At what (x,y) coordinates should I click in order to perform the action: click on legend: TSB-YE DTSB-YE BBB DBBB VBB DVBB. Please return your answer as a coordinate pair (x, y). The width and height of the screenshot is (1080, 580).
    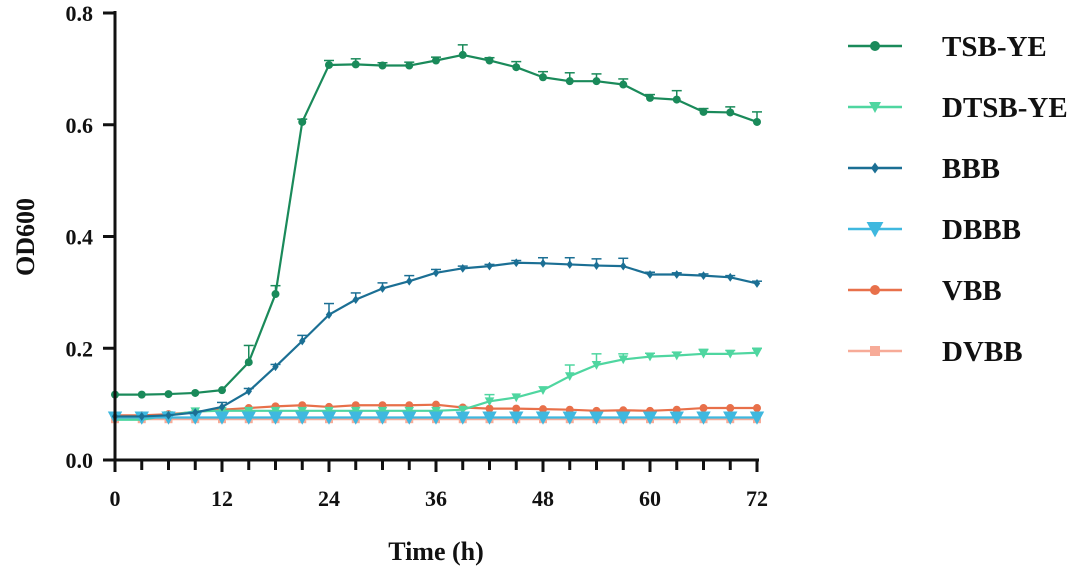
    Looking at the image, I should click on (958, 199).